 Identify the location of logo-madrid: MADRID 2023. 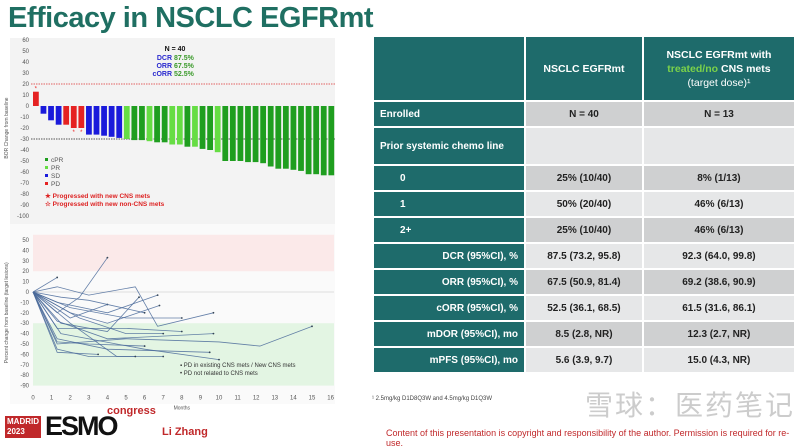
(23, 427).